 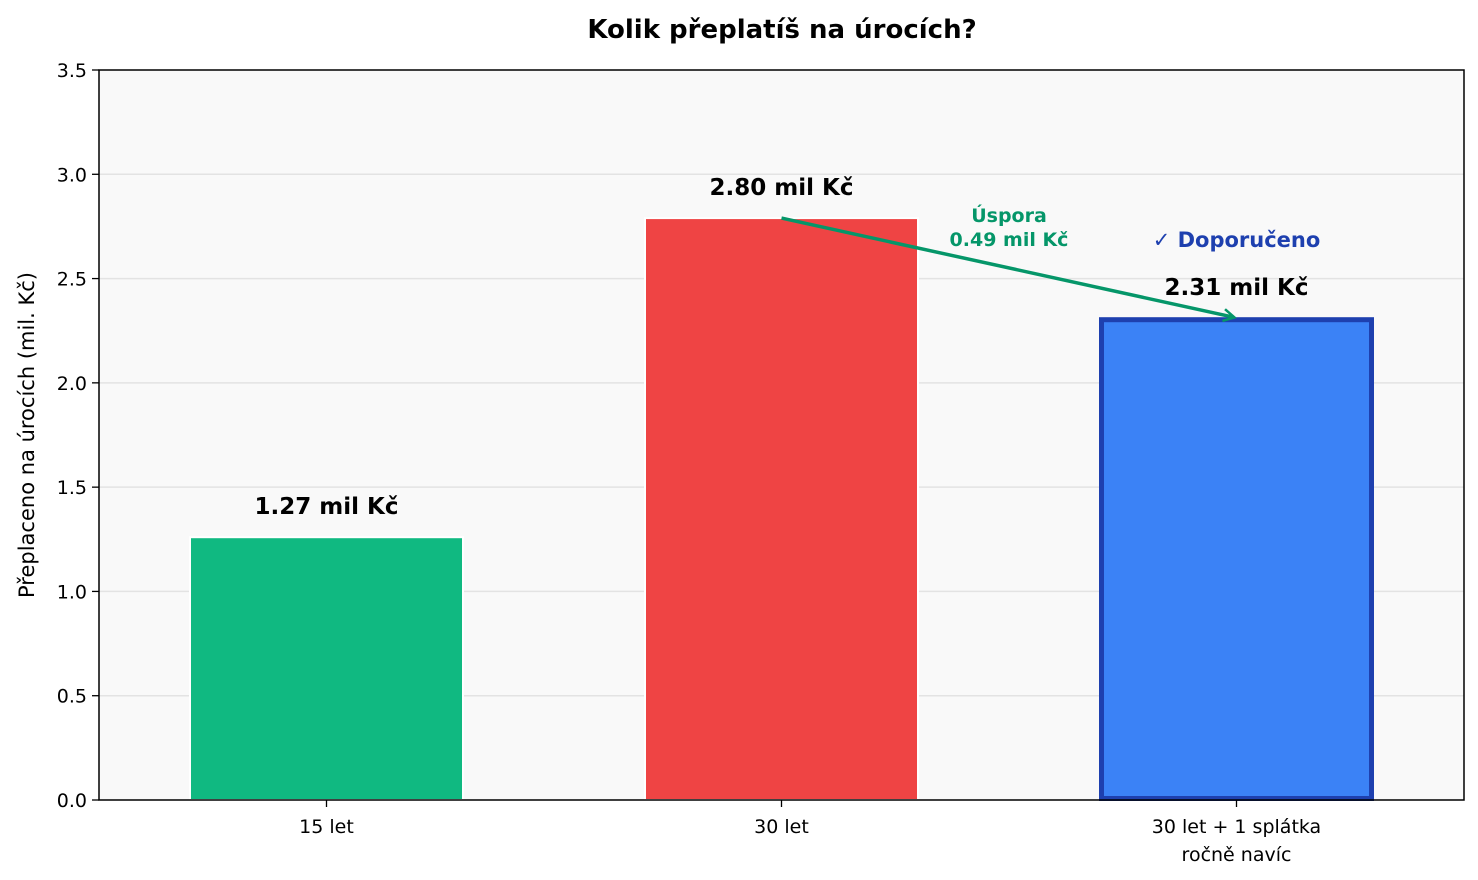 I want to click on y-axis: 0.0 0.5 1.0 1.5 2.0 2.5 3.0 3.5, so click(x=78, y=436).